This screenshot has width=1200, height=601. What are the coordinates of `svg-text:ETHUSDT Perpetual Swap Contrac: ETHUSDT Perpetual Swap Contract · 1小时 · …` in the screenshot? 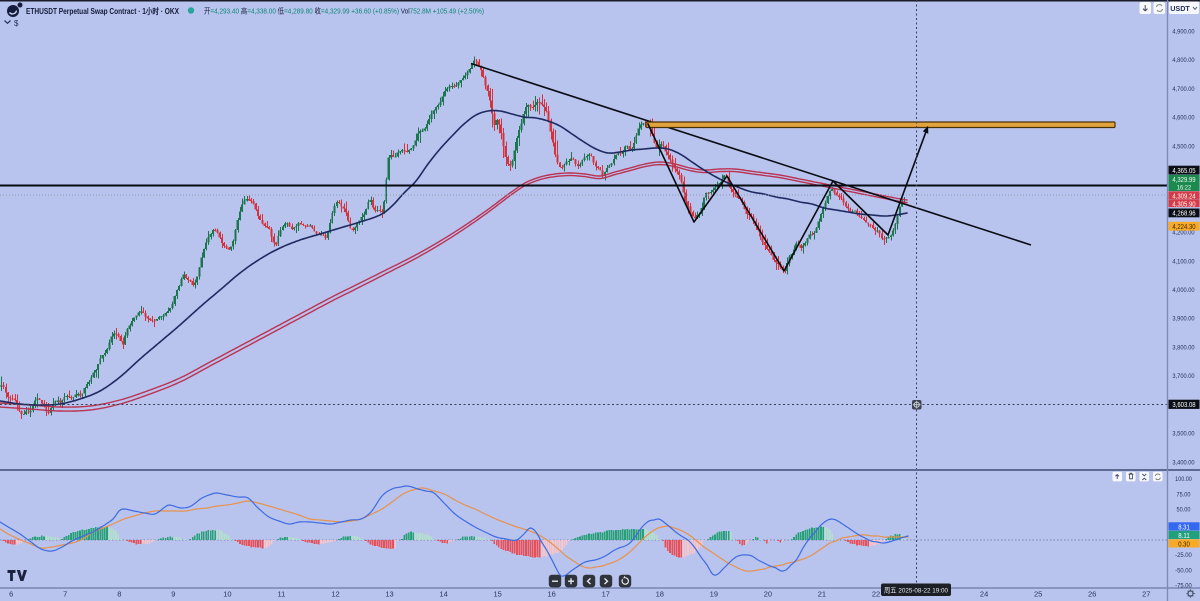 It's located at (103, 11).